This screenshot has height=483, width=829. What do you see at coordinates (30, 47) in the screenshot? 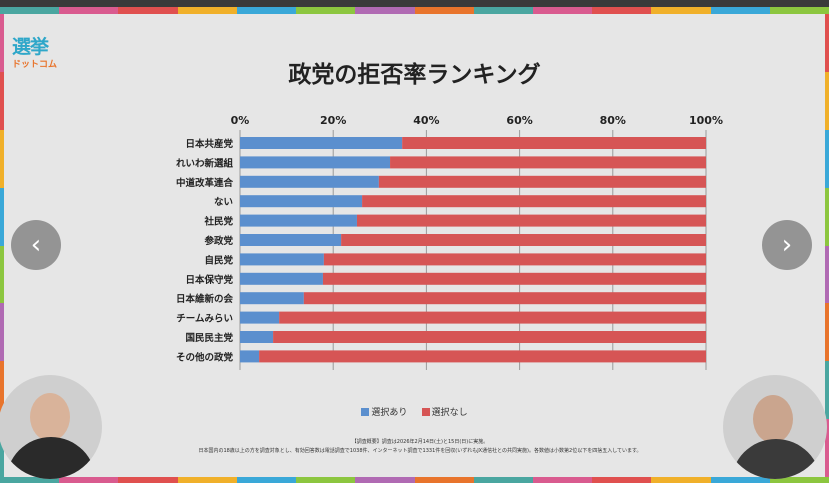
I see `logo-text: 選挙` at bounding box center [30, 47].